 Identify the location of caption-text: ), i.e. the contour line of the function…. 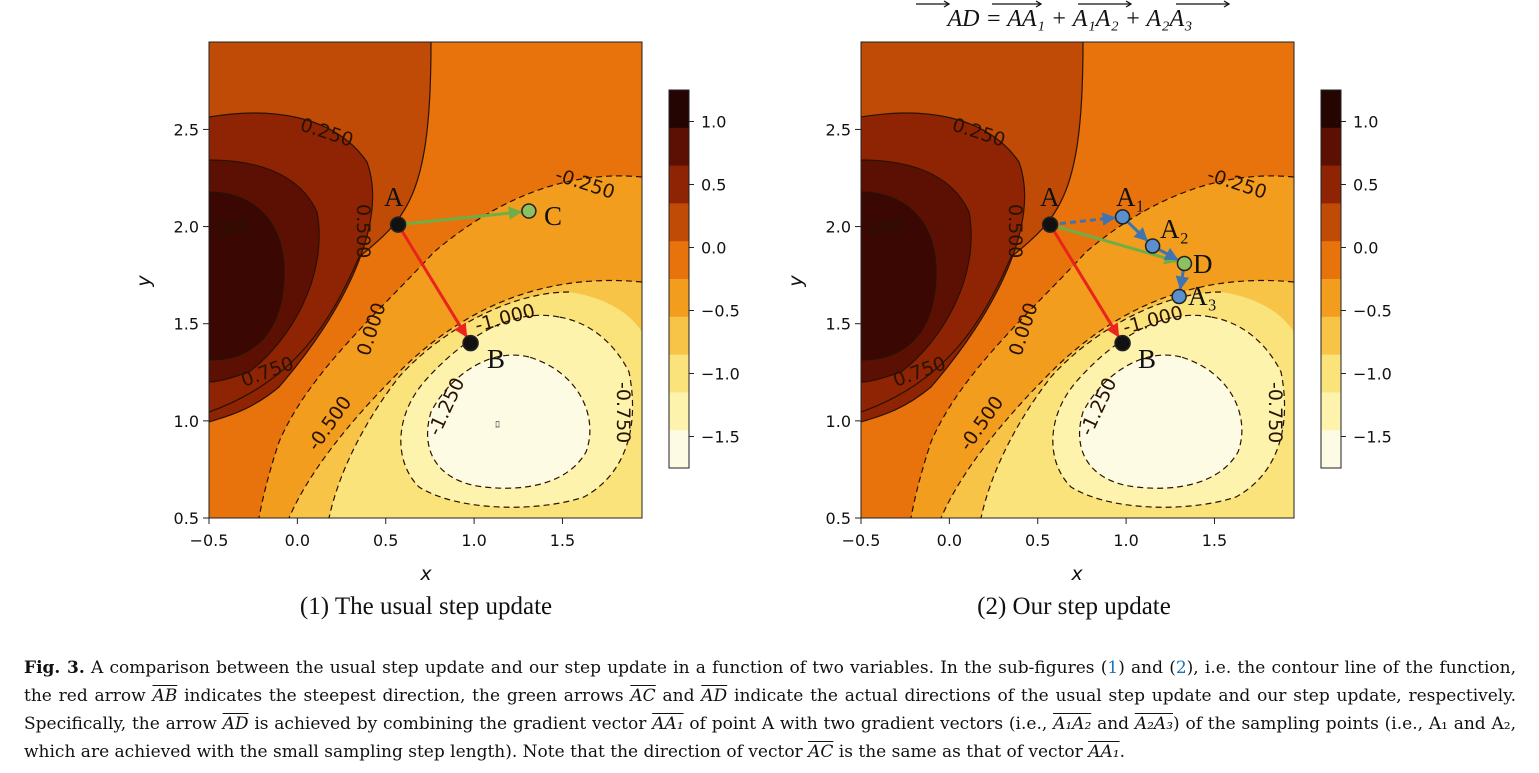
(770, 682).